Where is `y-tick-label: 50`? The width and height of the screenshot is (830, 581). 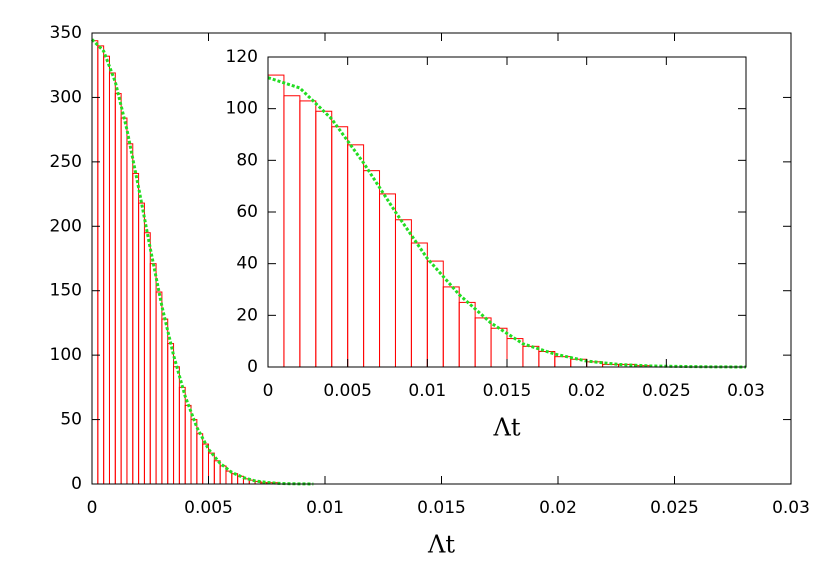 y-tick-label: 50 is located at coordinates (71, 420).